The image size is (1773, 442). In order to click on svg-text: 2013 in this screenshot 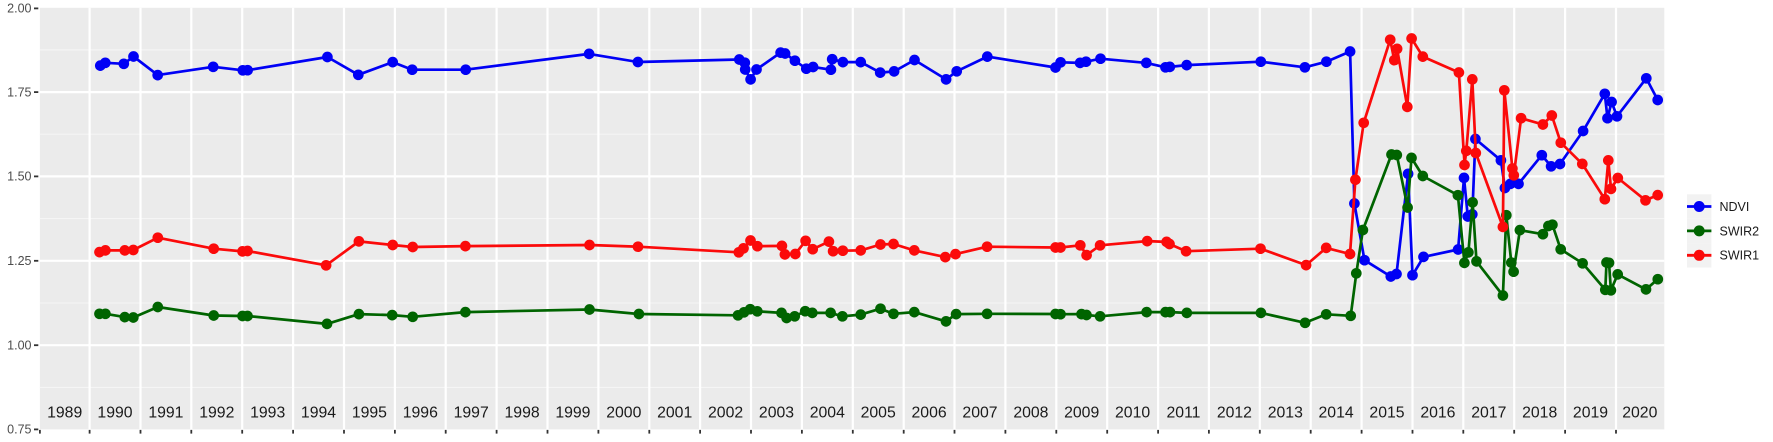, I will do `click(1285, 413)`.